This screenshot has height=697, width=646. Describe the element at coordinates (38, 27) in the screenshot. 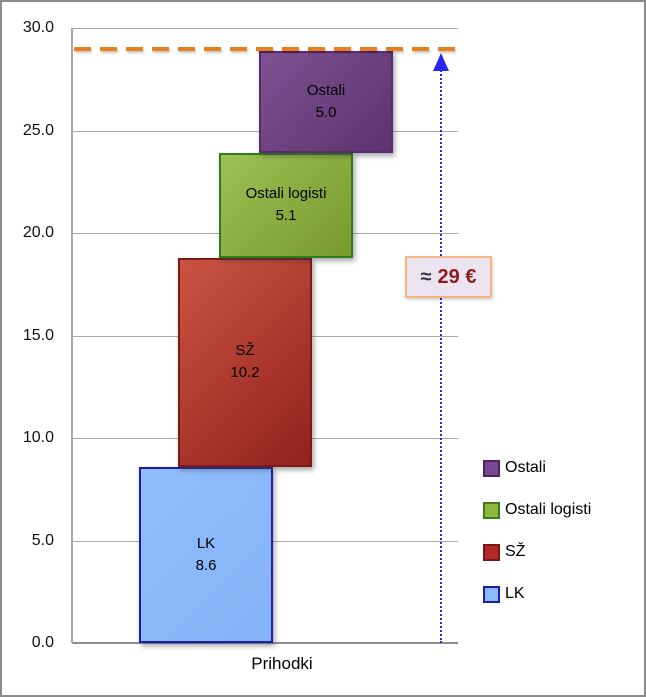

I see `y-tick-label: 30.0` at that location.